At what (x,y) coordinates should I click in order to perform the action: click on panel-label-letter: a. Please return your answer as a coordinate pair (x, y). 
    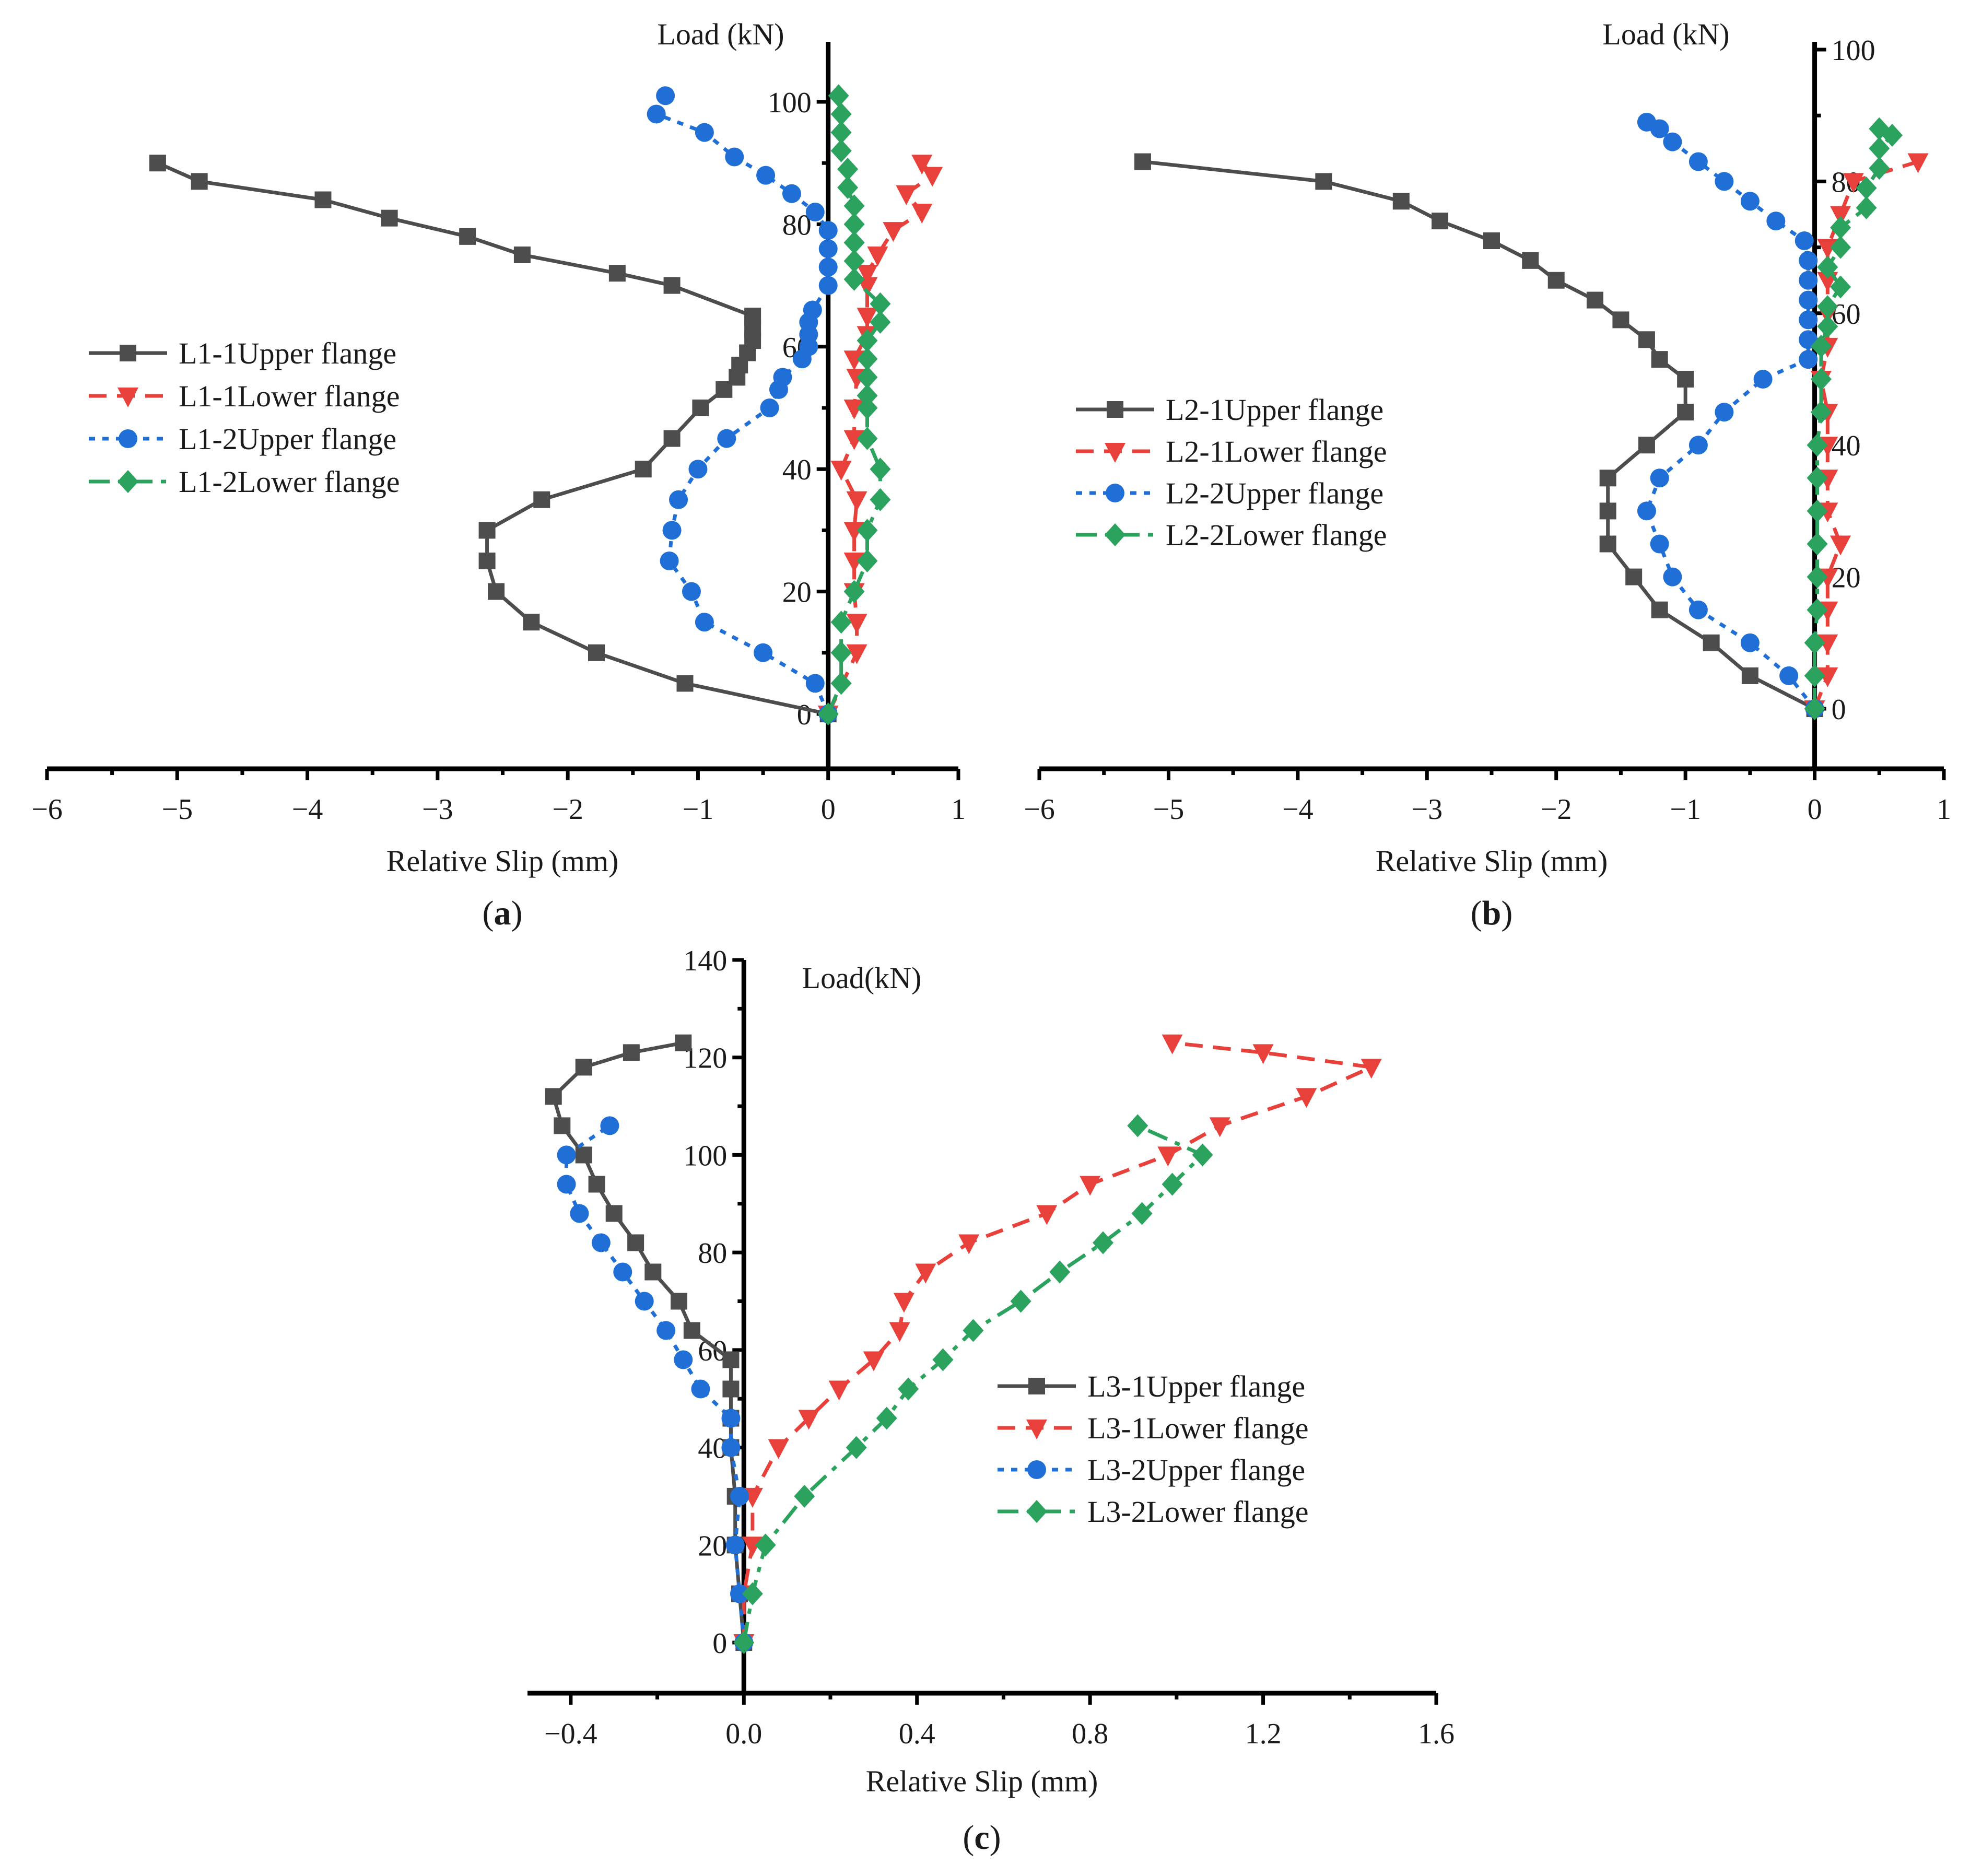
    Looking at the image, I should click on (502, 913).